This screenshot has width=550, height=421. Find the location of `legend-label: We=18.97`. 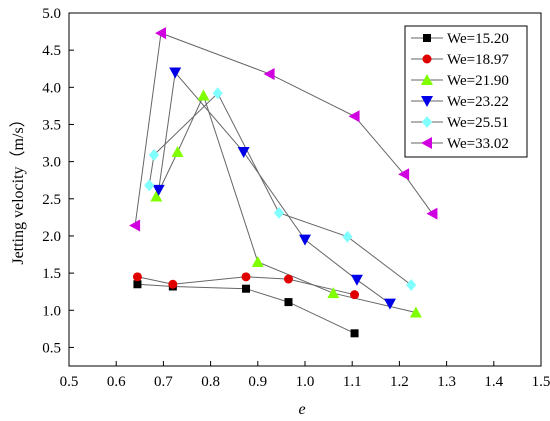

legend-label: We=18.97 is located at coordinates (478, 60).